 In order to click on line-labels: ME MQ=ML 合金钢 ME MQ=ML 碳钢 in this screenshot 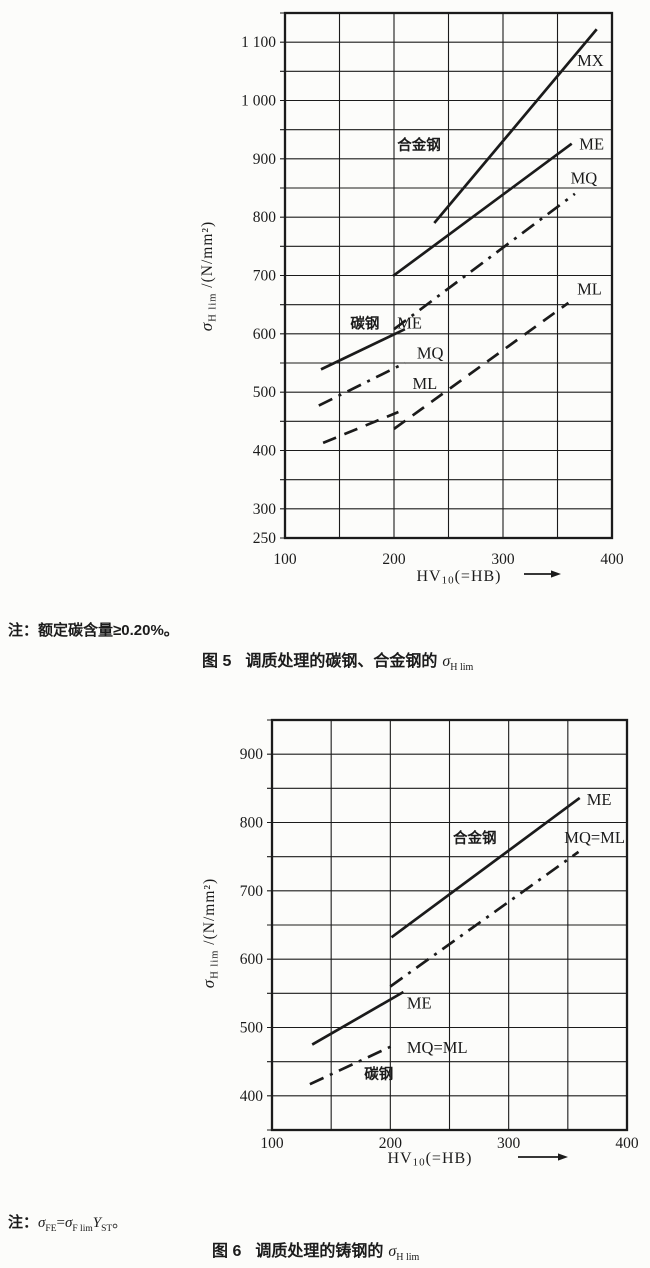, I will do `click(494, 936)`.